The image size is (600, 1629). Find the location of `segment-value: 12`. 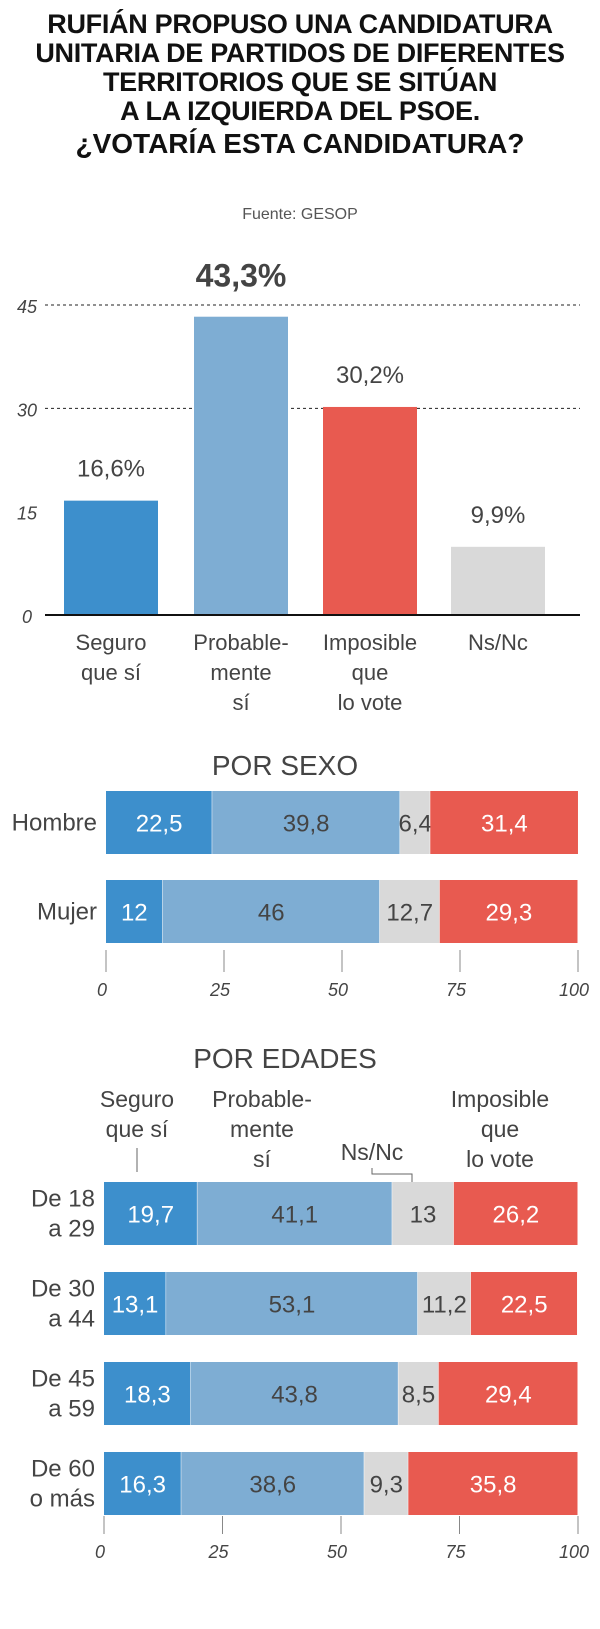

segment-value: 12 is located at coordinates (134, 913).